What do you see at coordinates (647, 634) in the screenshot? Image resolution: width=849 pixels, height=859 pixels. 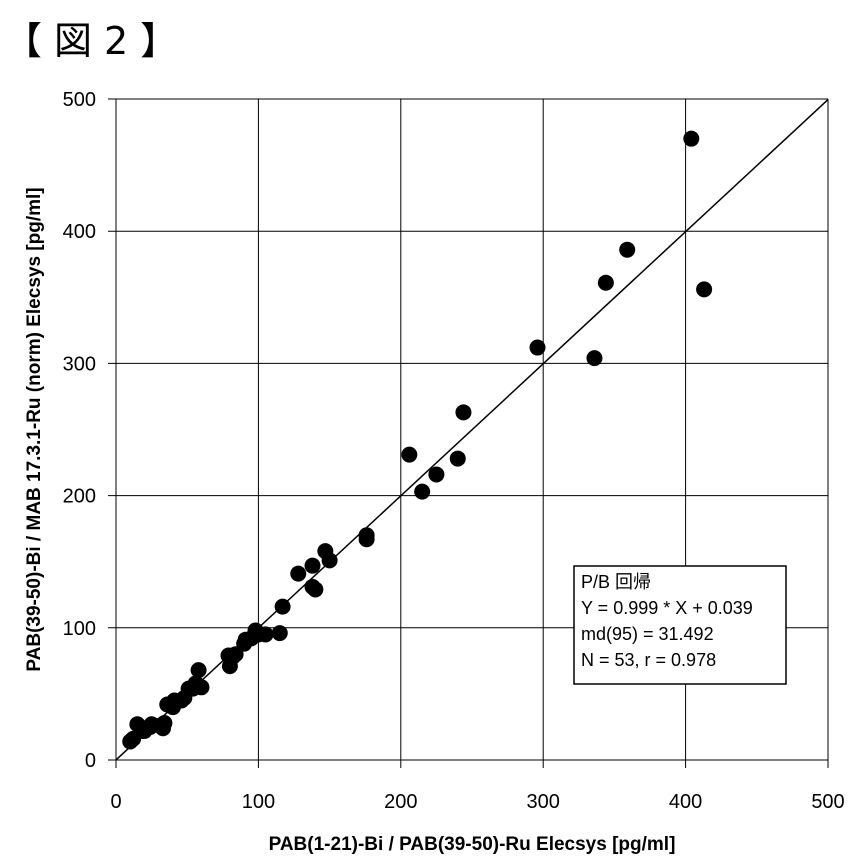 I see `legend-text: md(95) = 31.492` at bounding box center [647, 634].